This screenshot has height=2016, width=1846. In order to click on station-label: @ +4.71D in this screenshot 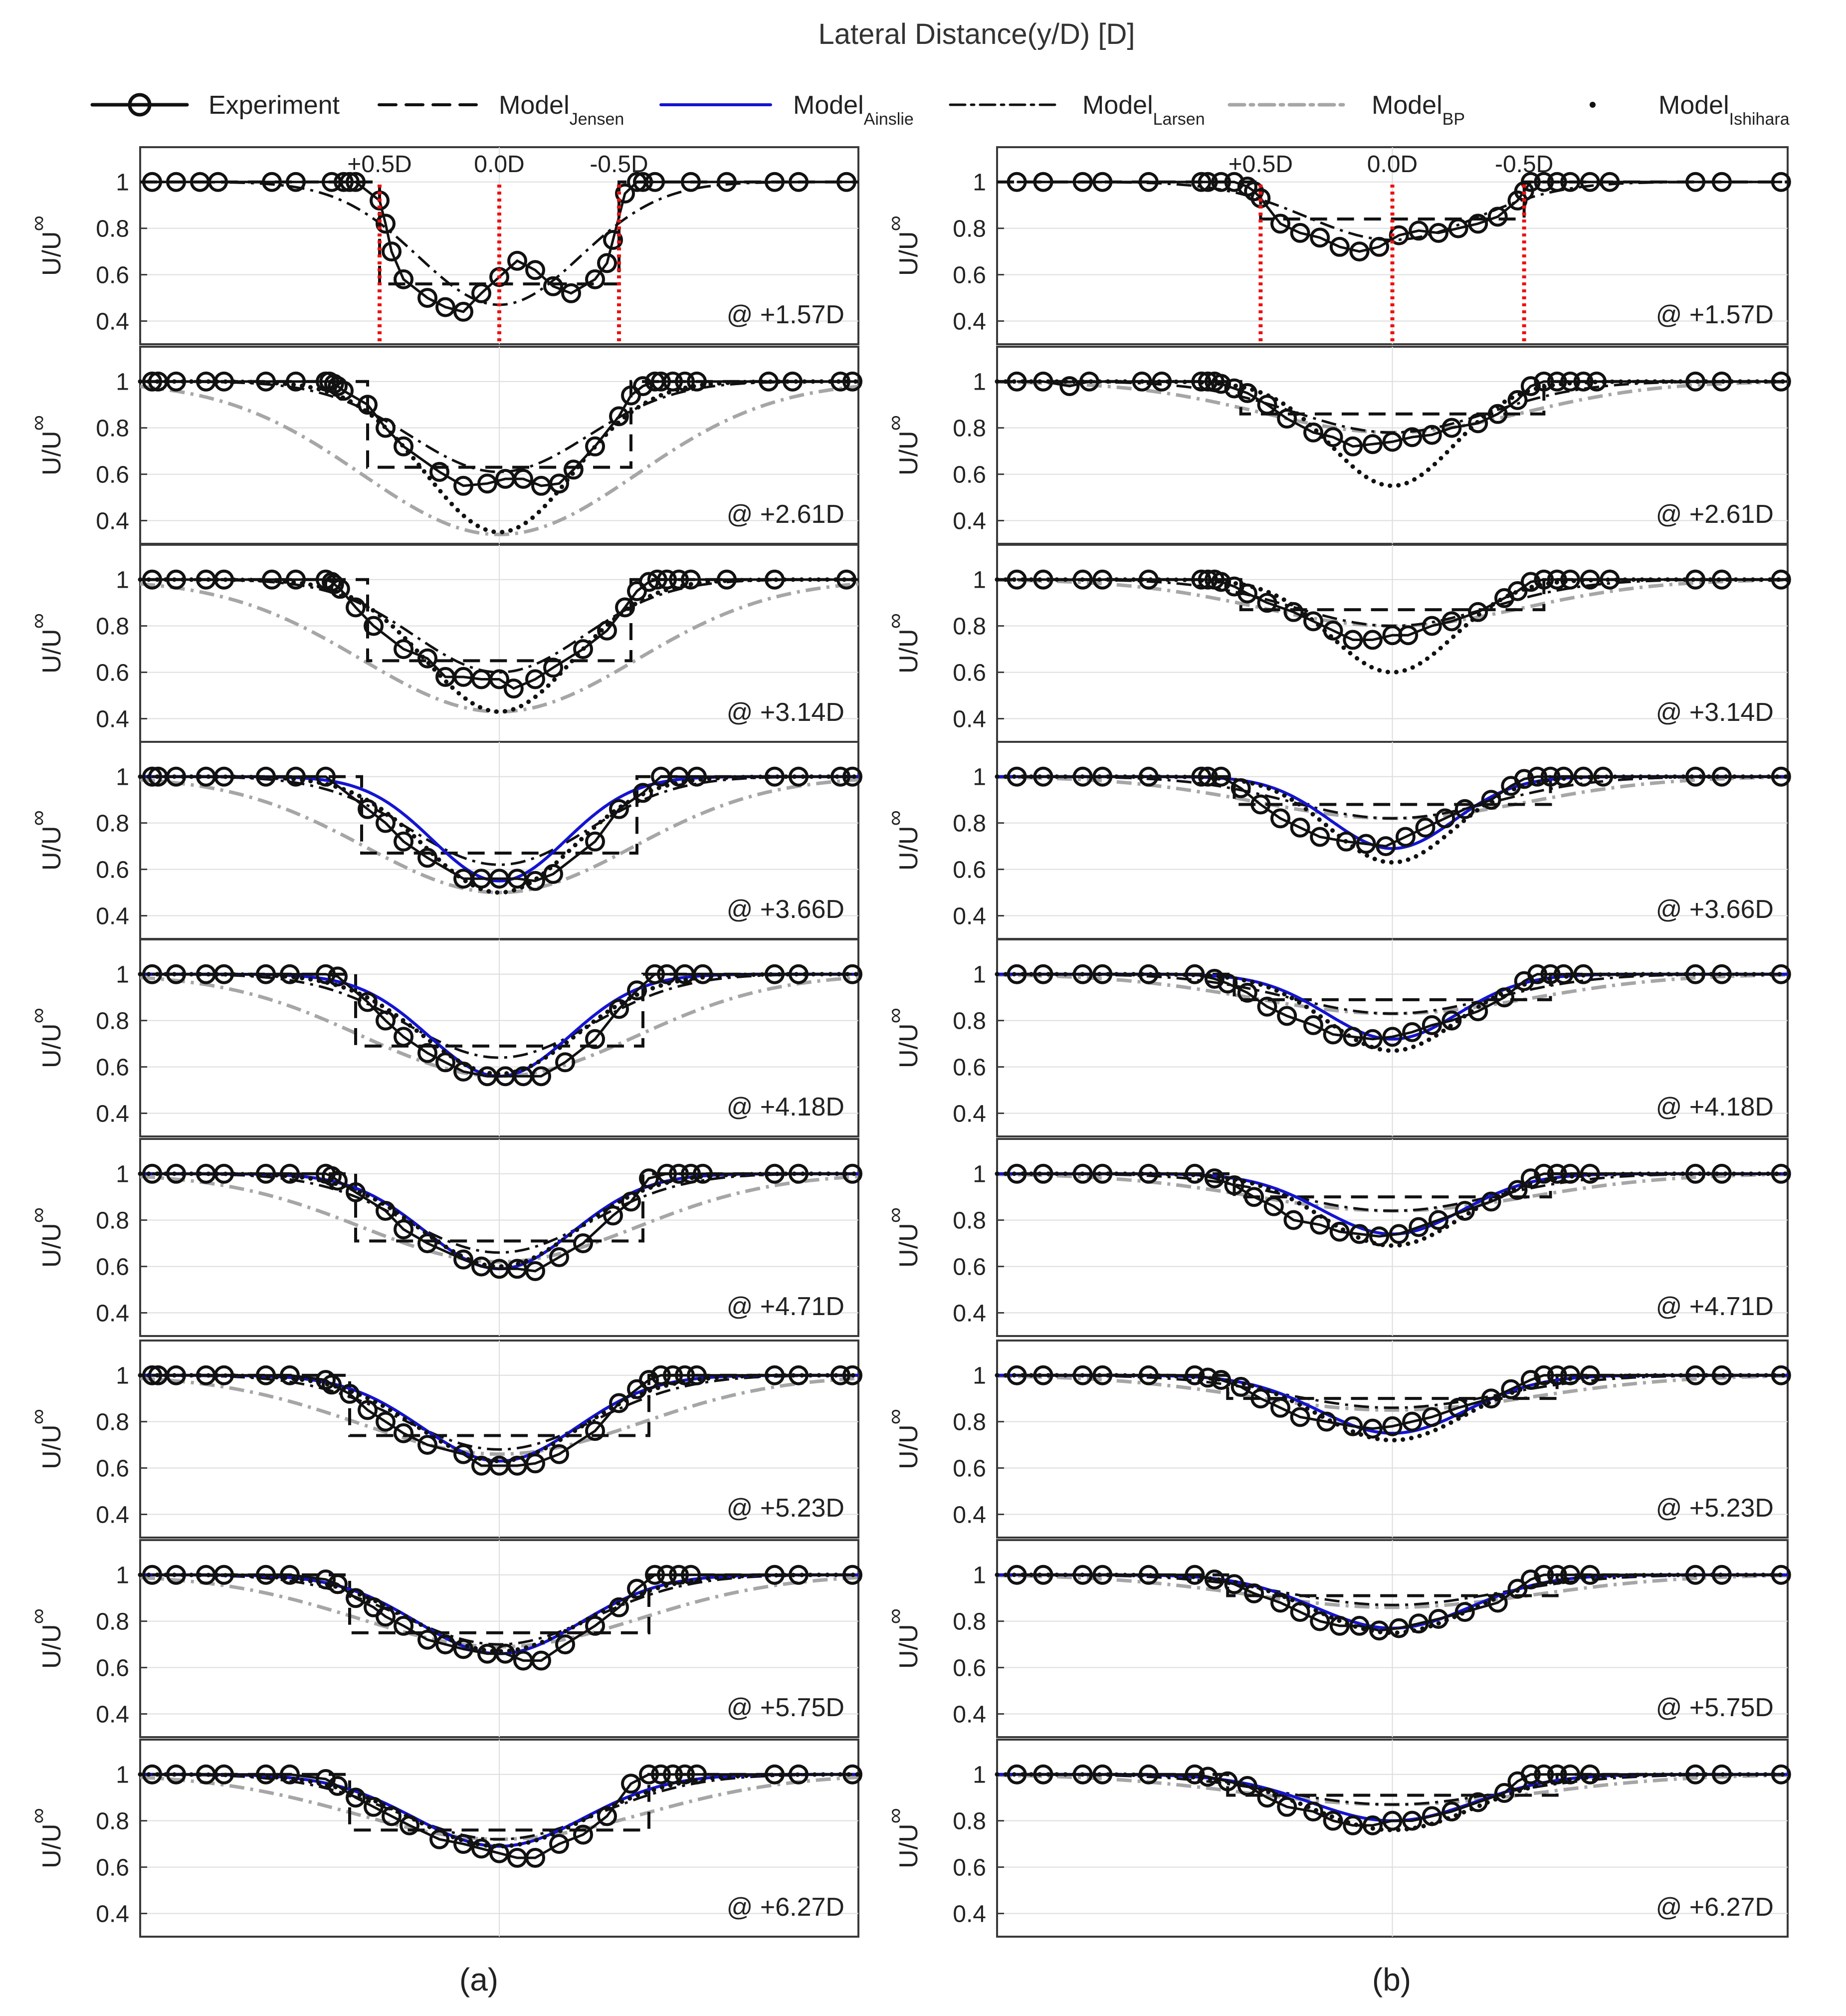, I will do `click(785, 1306)`.